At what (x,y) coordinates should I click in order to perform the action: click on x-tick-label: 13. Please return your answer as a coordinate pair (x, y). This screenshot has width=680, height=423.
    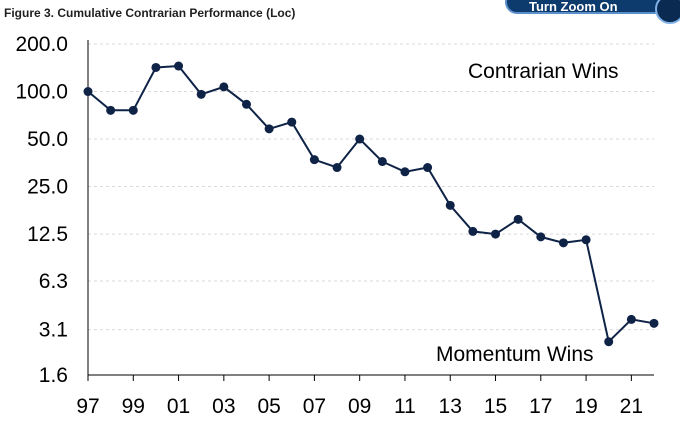
    Looking at the image, I should click on (450, 406).